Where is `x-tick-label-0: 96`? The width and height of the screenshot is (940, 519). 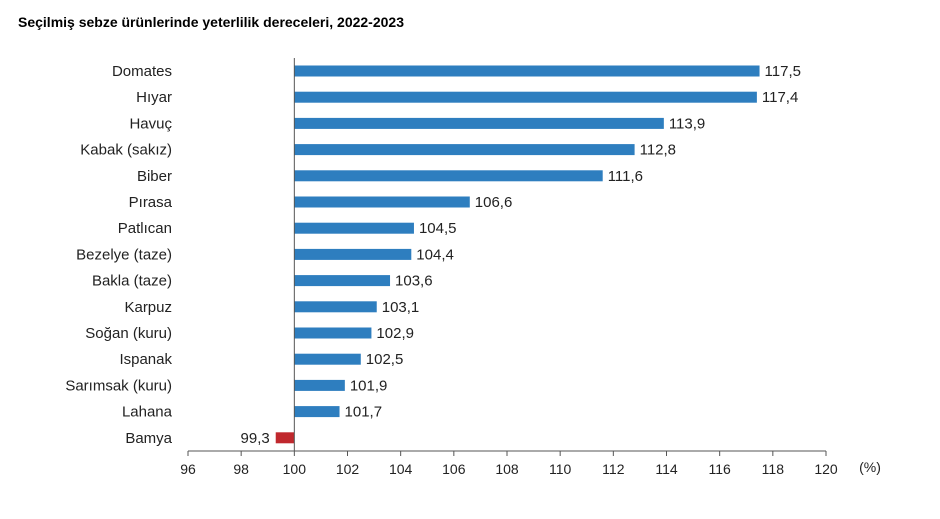
x-tick-label-0: 96 is located at coordinates (188, 469).